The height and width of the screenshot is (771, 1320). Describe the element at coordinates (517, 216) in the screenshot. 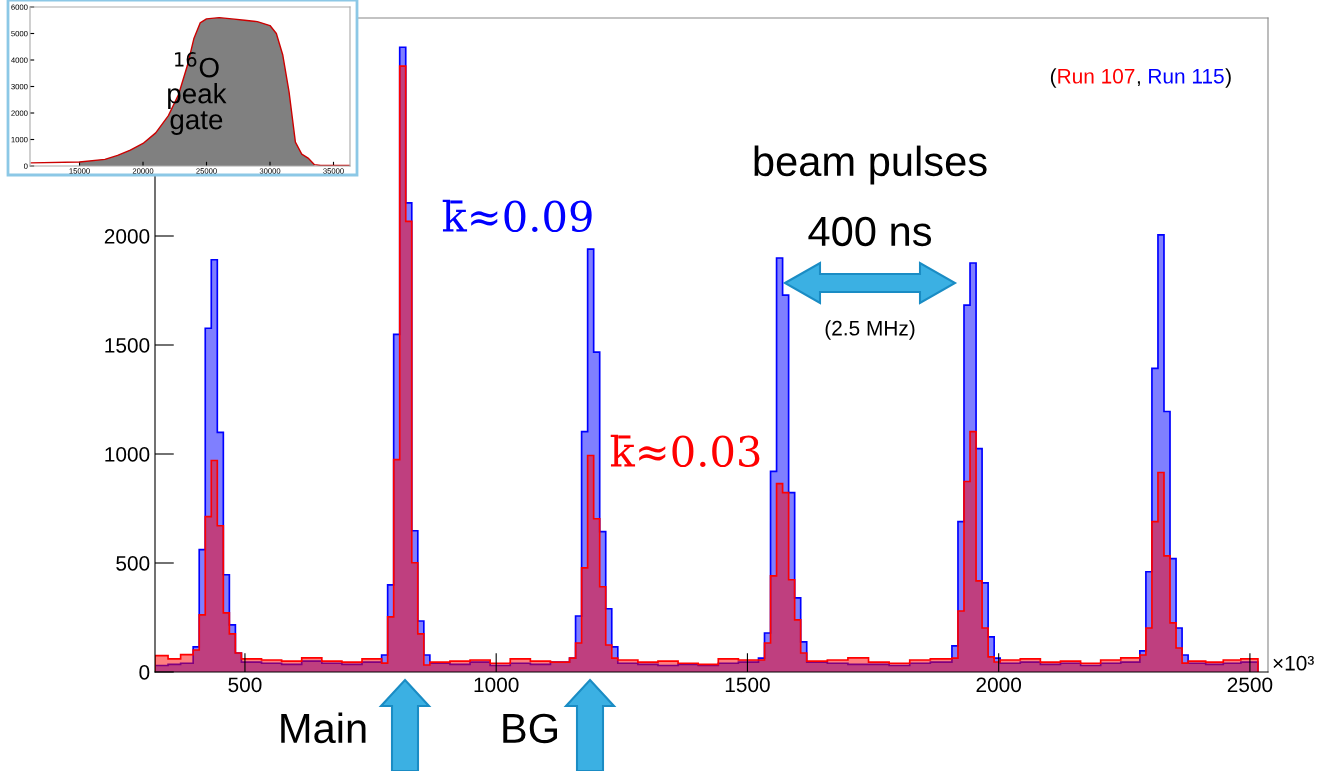

I see `annotation: k̄≈0.09` at that location.